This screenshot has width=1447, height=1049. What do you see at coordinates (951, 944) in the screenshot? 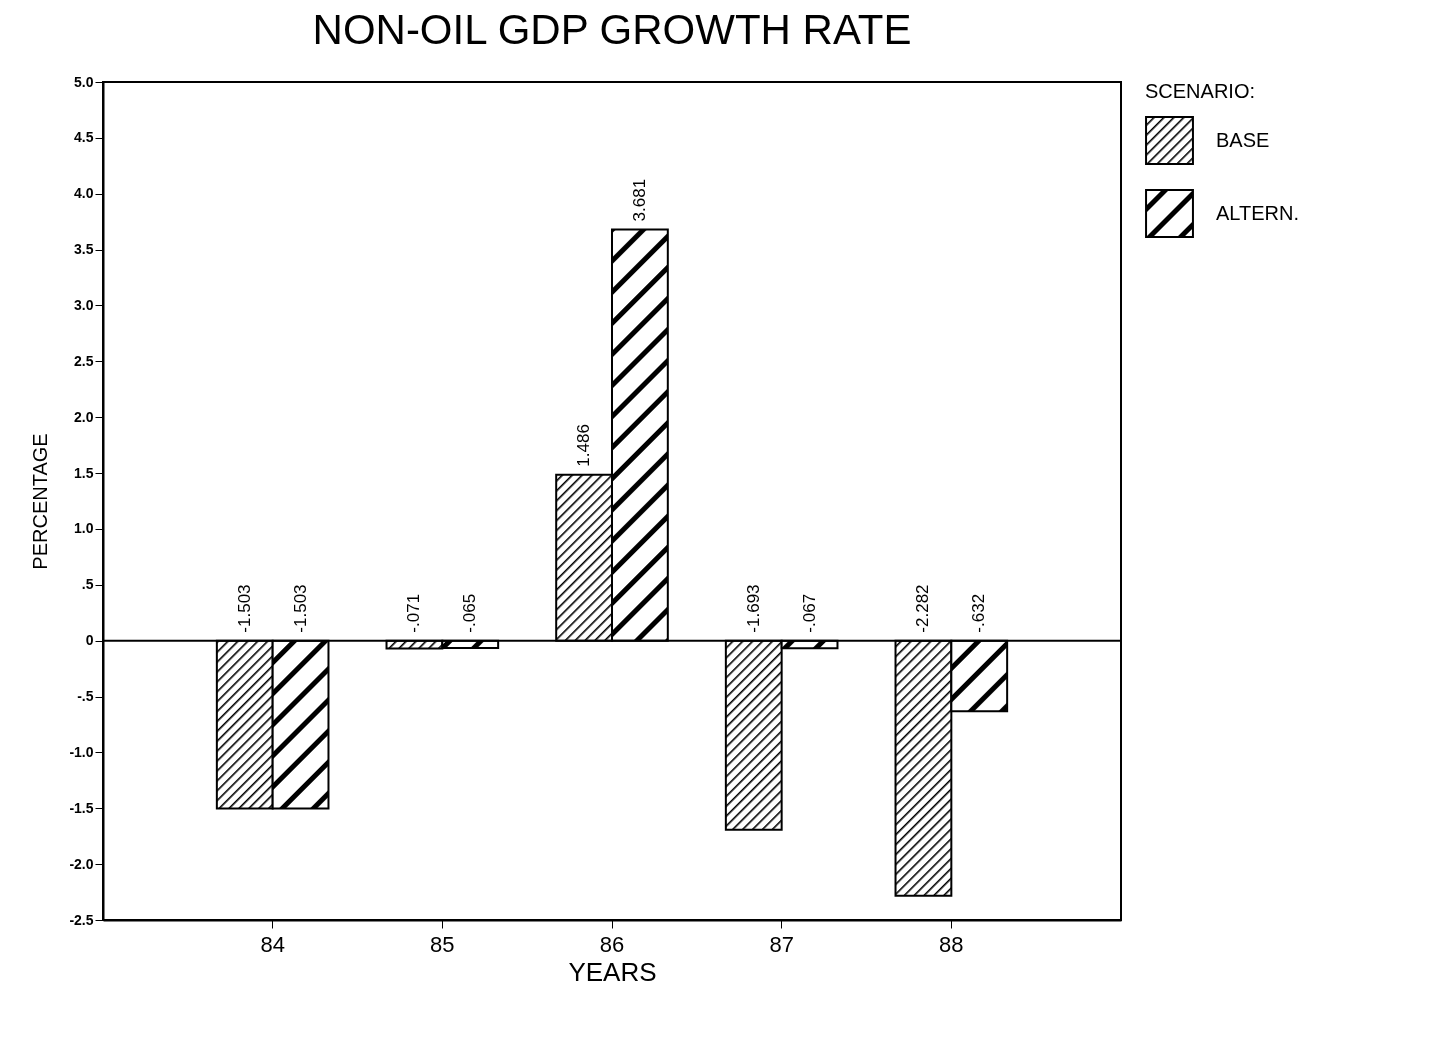
I see `x-tick-label: 88` at bounding box center [951, 944].